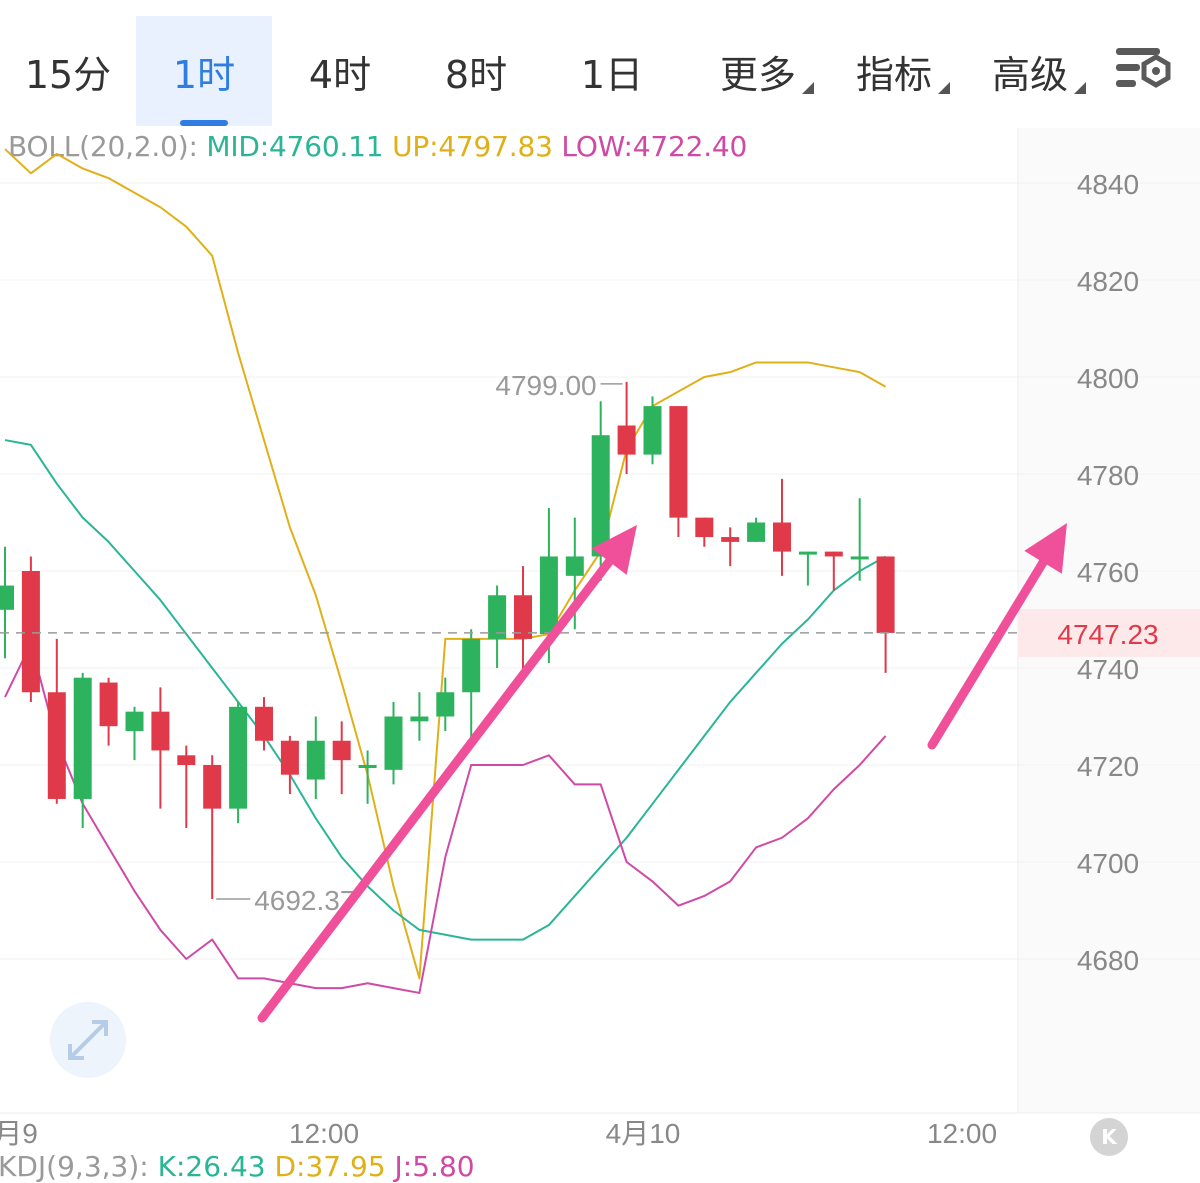  Describe the element at coordinates (654, 146) in the screenshot. I see `boll-low-value: LOW:4722.40` at that location.